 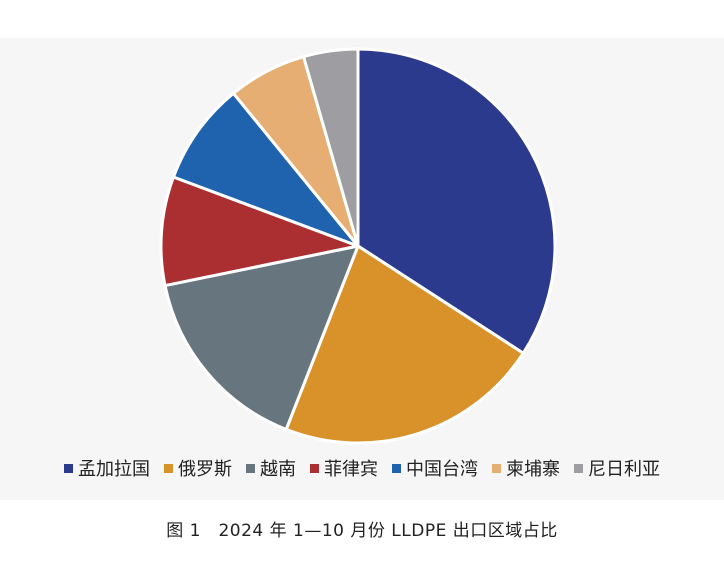 I want to click on legend-label: 菲律宾, so click(x=351, y=469).